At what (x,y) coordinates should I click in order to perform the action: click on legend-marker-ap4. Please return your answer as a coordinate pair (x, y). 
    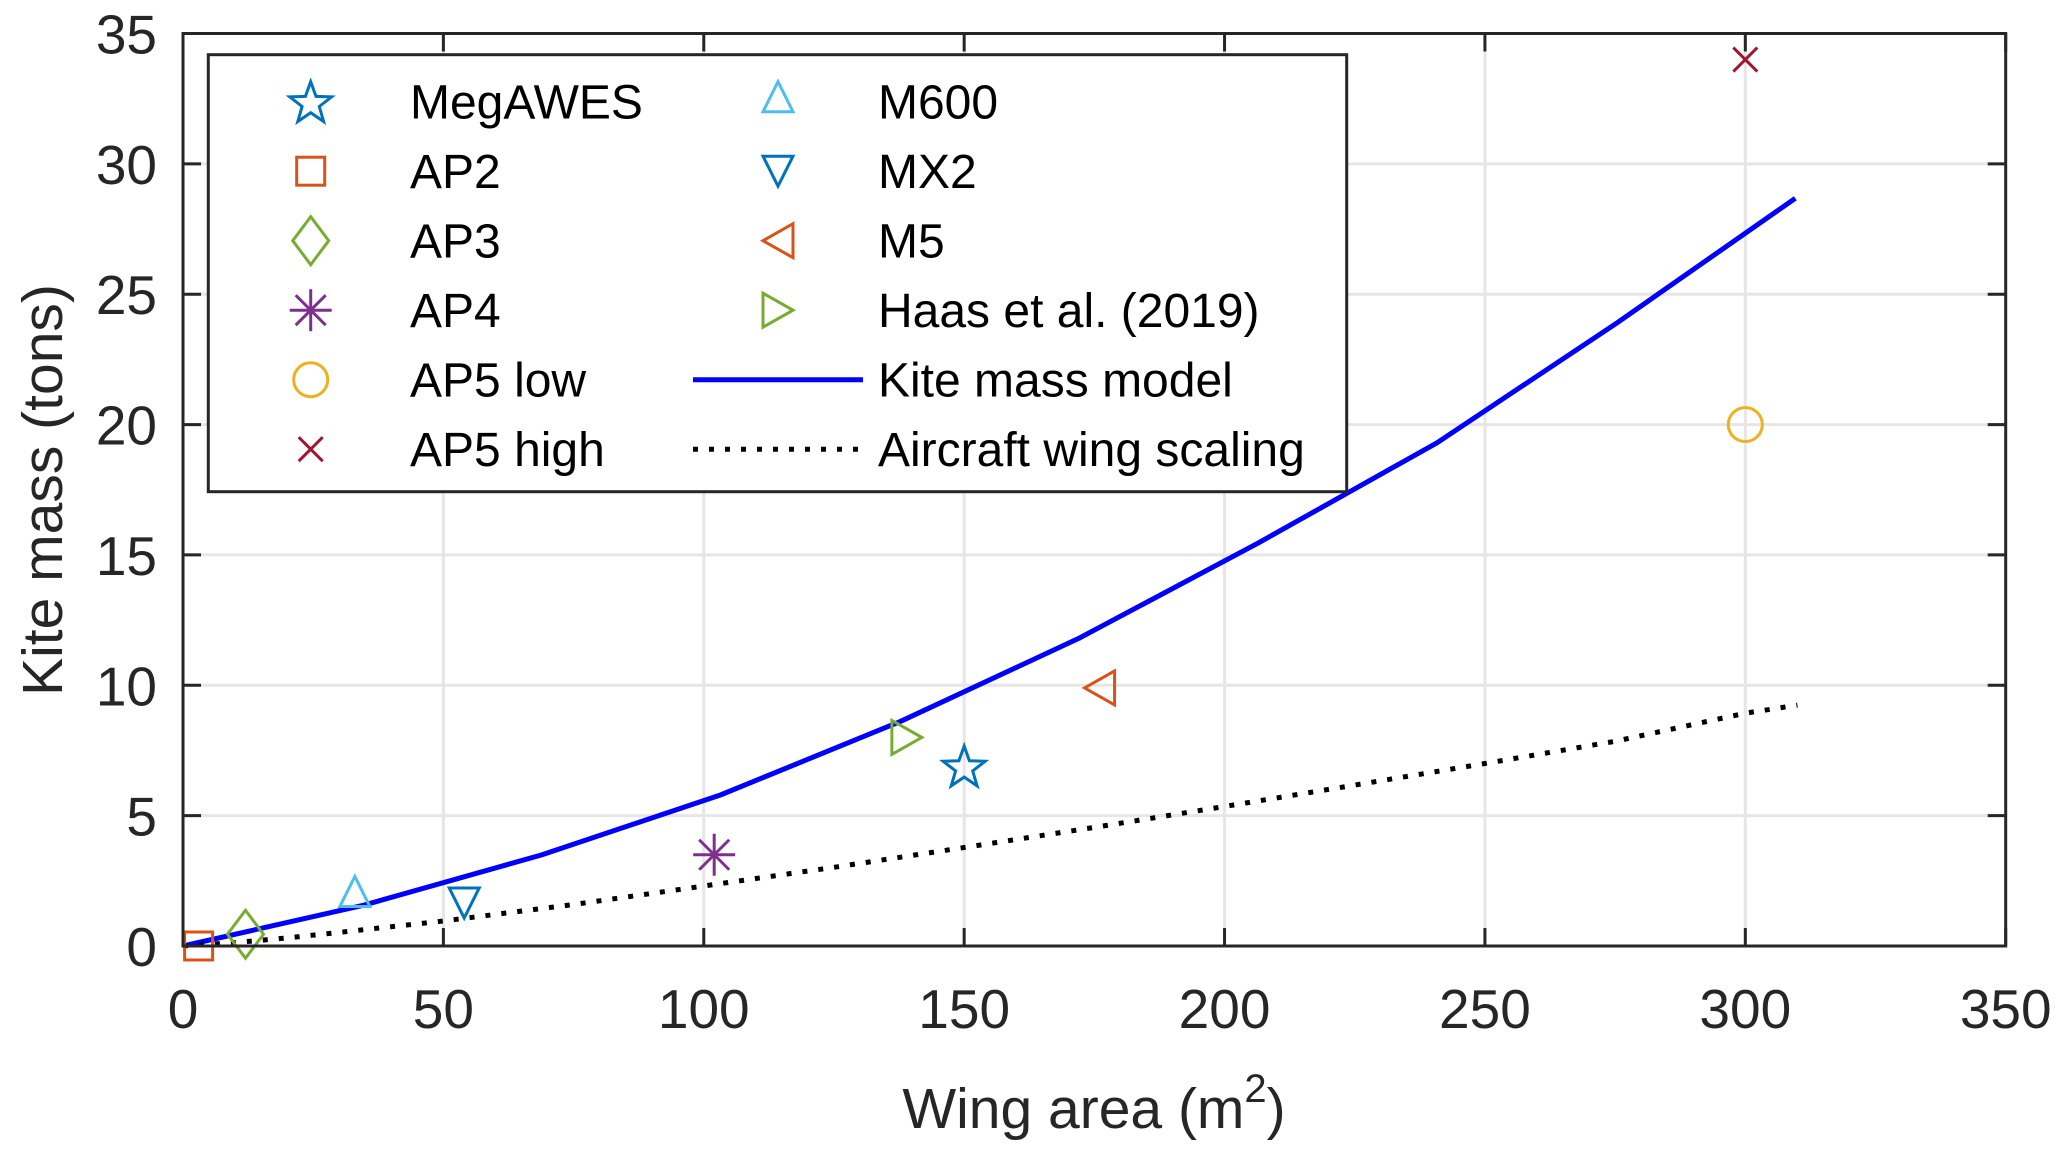
    Looking at the image, I should click on (310, 310).